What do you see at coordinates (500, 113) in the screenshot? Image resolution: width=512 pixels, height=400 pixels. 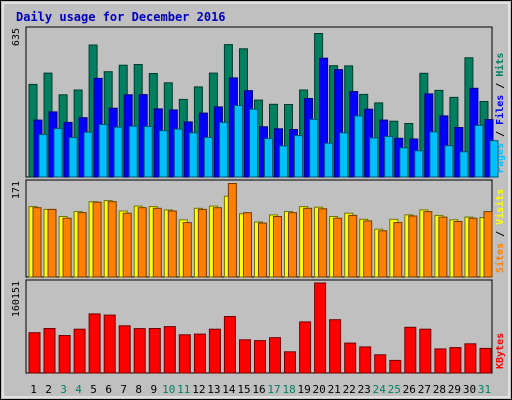 I see `series-label: Pages / Files / Hits` at bounding box center [500, 113].